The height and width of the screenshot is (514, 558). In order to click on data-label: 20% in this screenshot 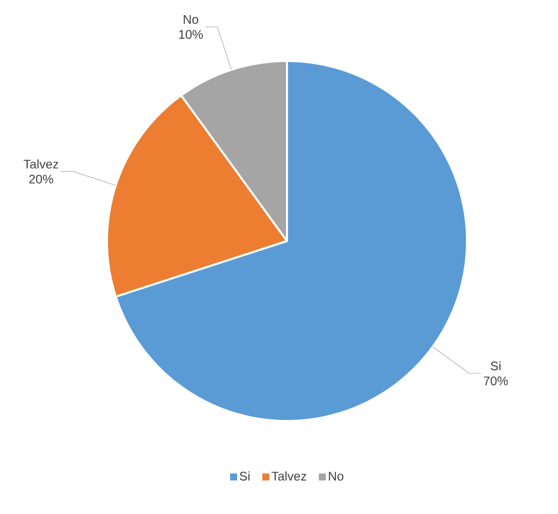, I will do `click(41, 179)`.